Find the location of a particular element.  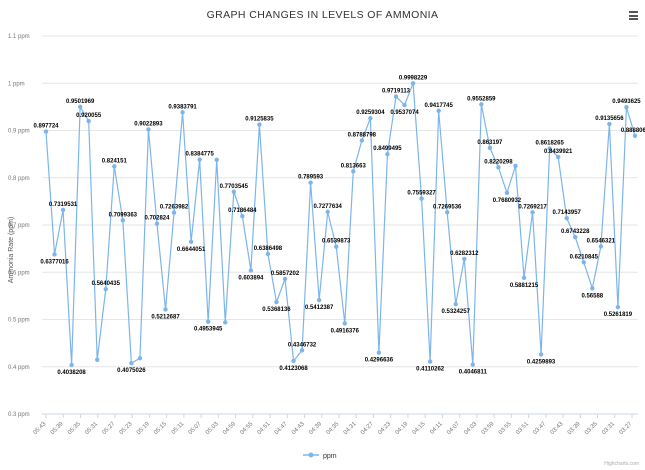

data-label: 0.7269217 is located at coordinates (532, 207).